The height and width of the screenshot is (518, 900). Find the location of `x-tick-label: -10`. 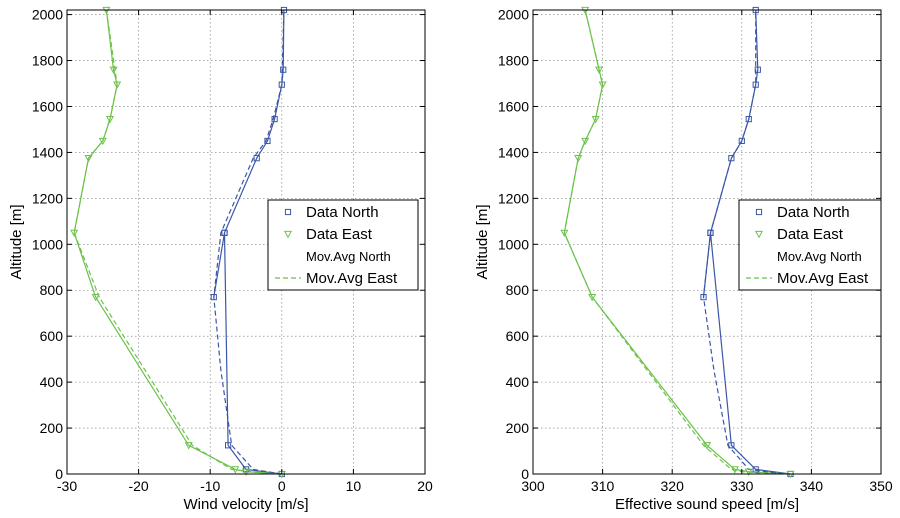

x-tick-label: -10 is located at coordinates (210, 486).